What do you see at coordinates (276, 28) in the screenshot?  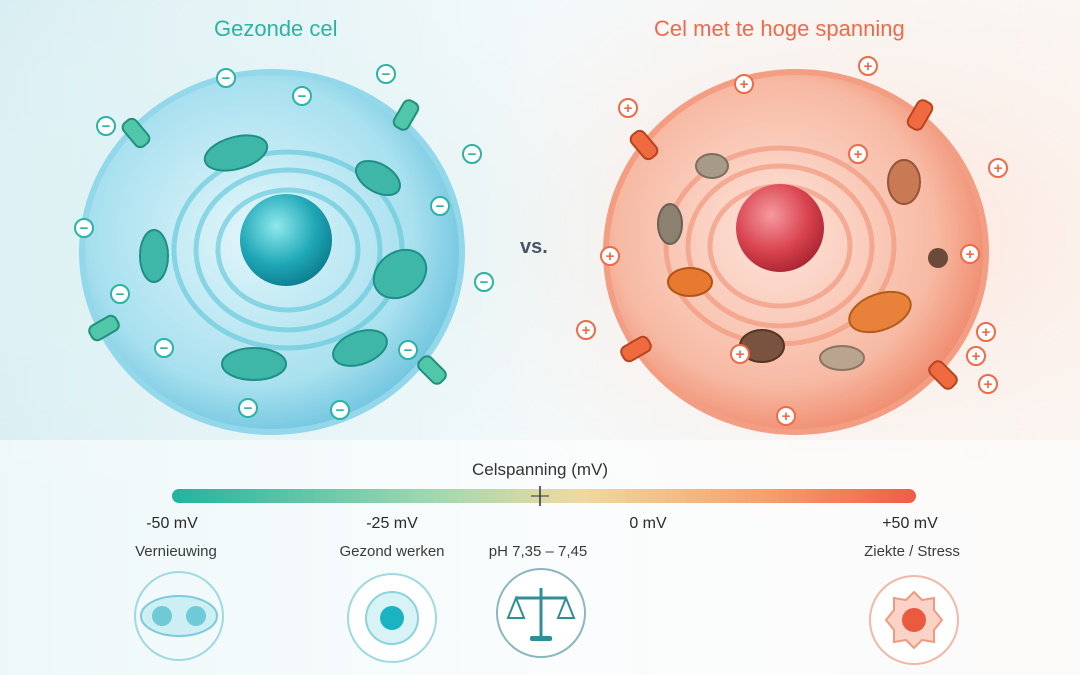 I see `healthy-cell-title: Gezonde cel` at bounding box center [276, 28].